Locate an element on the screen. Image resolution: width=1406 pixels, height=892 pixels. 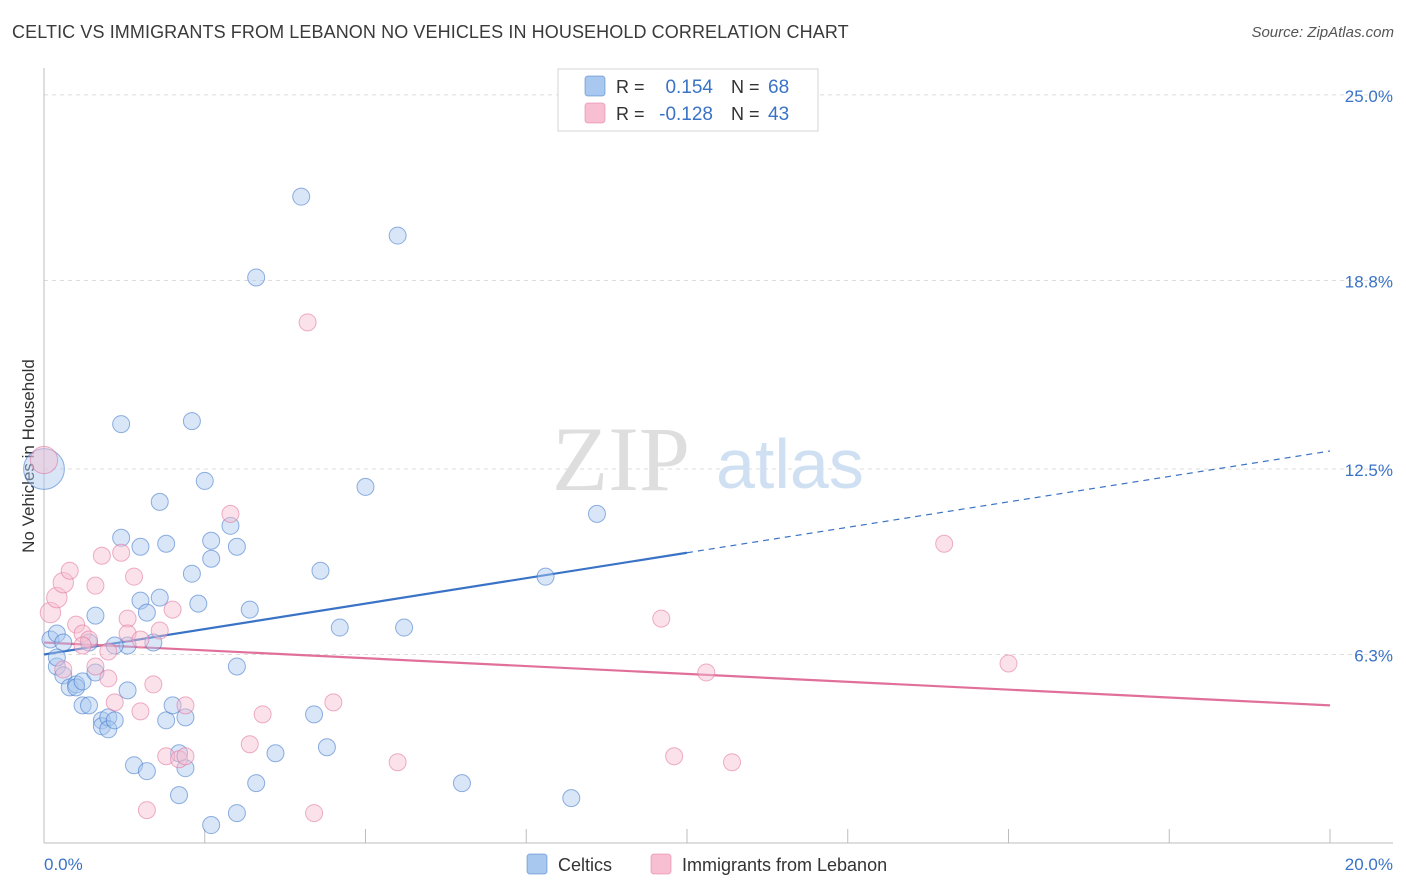
legend-bottom-label-celtics: Celtics is located at coordinates (585, 865).